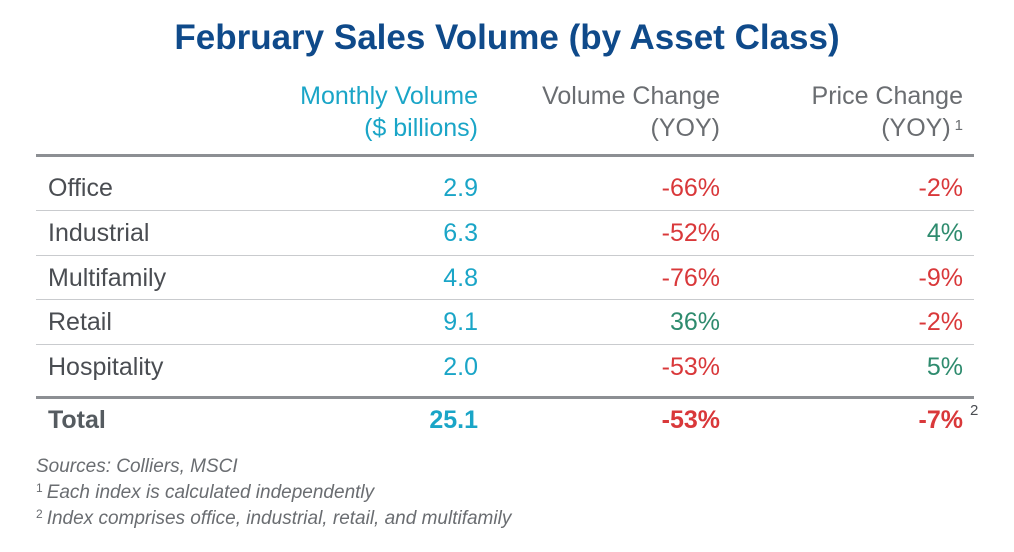 The width and height of the screenshot is (1014, 552). I want to click on row-monthly-volume: 6.3, so click(460, 232).